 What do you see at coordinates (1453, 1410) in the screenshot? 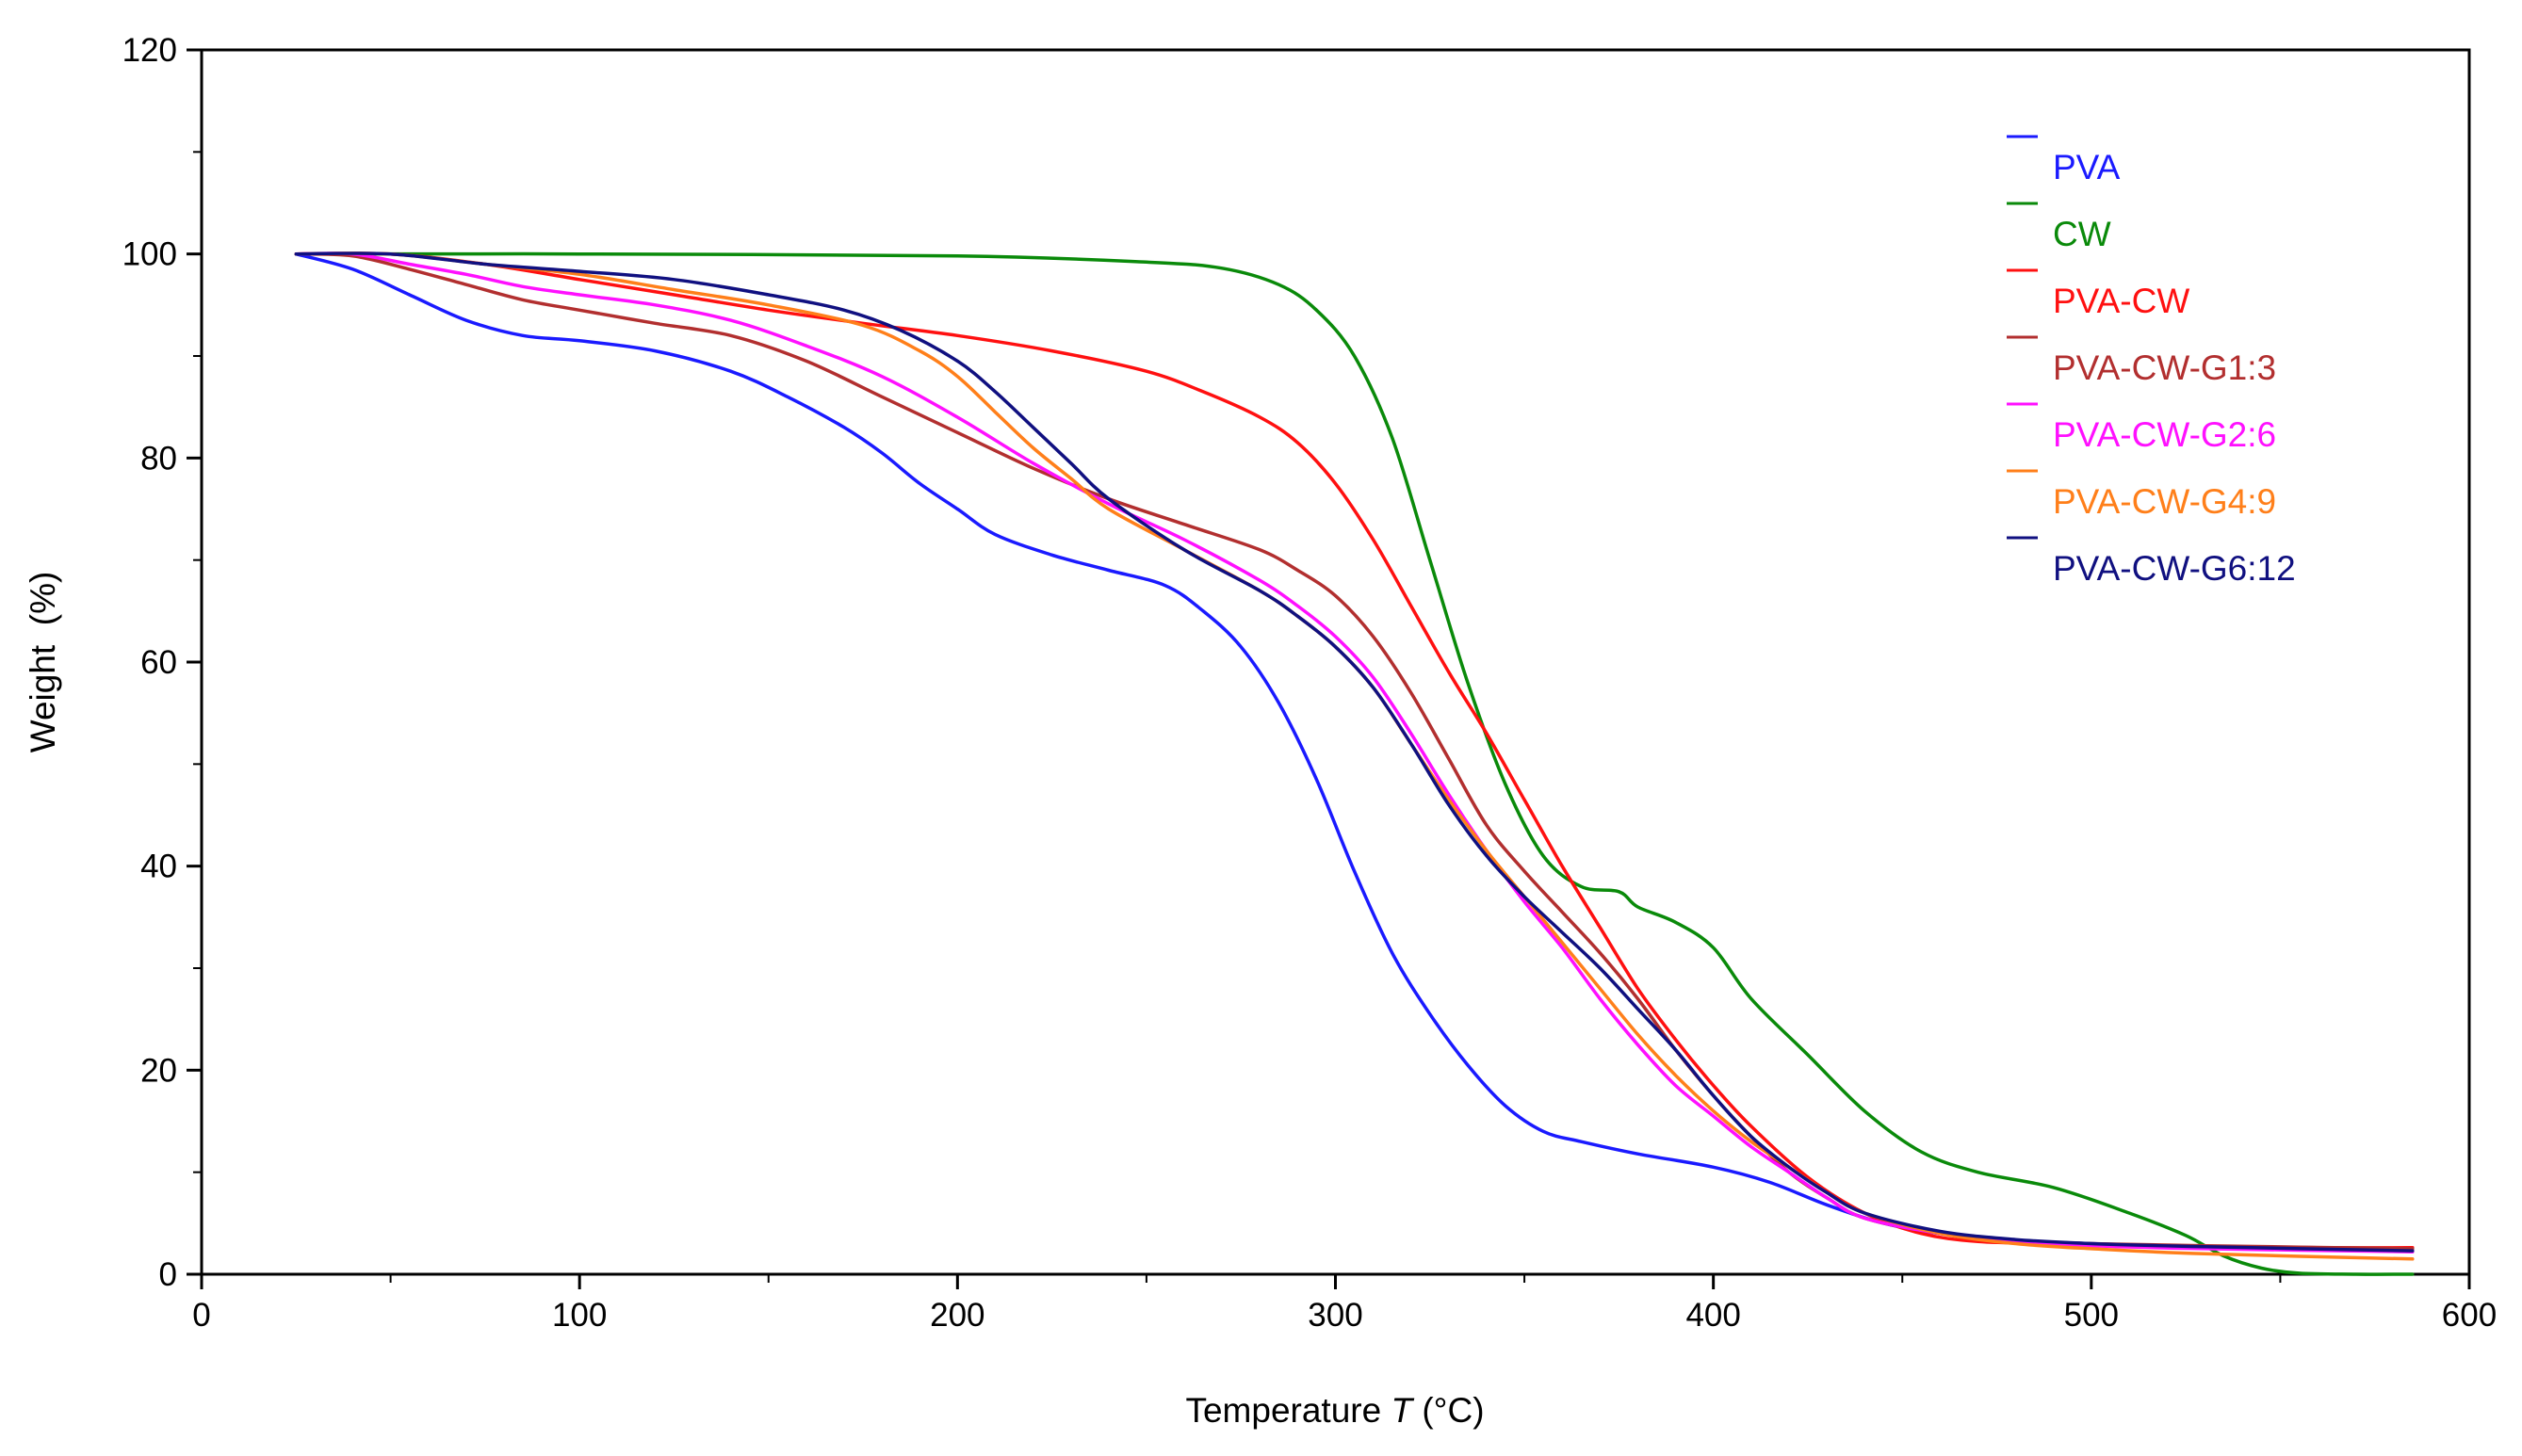
I see `x-axis-title-unit: (°C)` at bounding box center [1453, 1410].